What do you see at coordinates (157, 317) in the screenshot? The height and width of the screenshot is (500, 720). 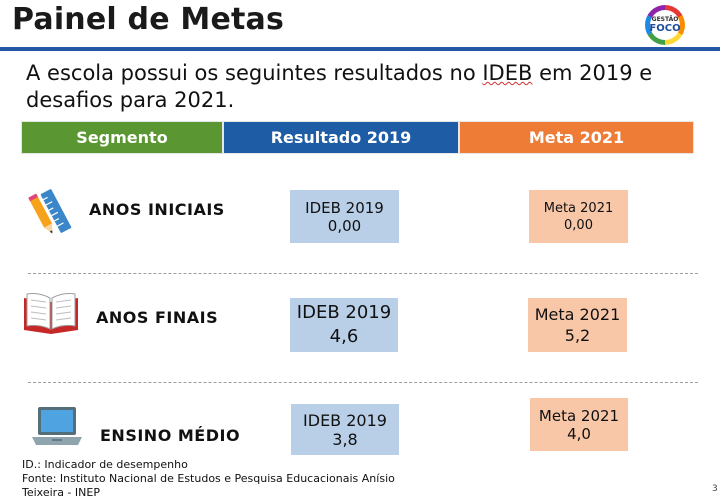 I see `segment-anos-finais: ANOS FINAIS` at bounding box center [157, 317].